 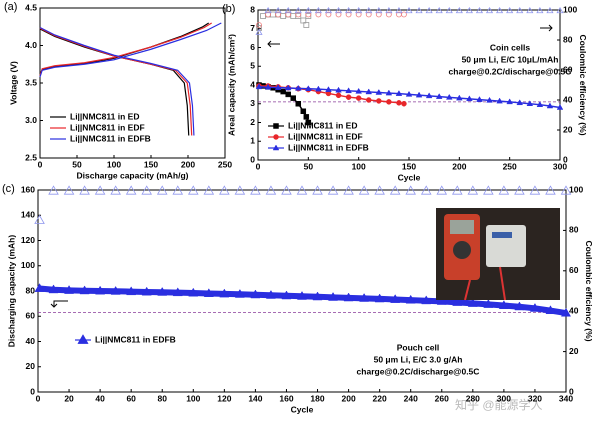 What do you see at coordinates (418, 359) in the screenshot?
I see `annotation: 50 μm Li, E/C 3.0 g/Ah` at bounding box center [418, 359].